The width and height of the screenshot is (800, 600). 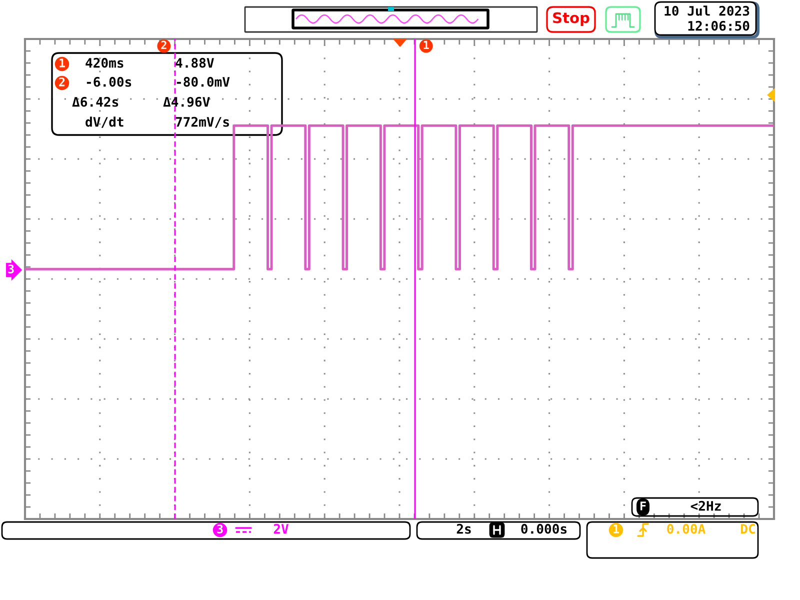 What do you see at coordinates (105, 63) in the screenshot?
I see `text: 420ms` at bounding box center [105, 63].